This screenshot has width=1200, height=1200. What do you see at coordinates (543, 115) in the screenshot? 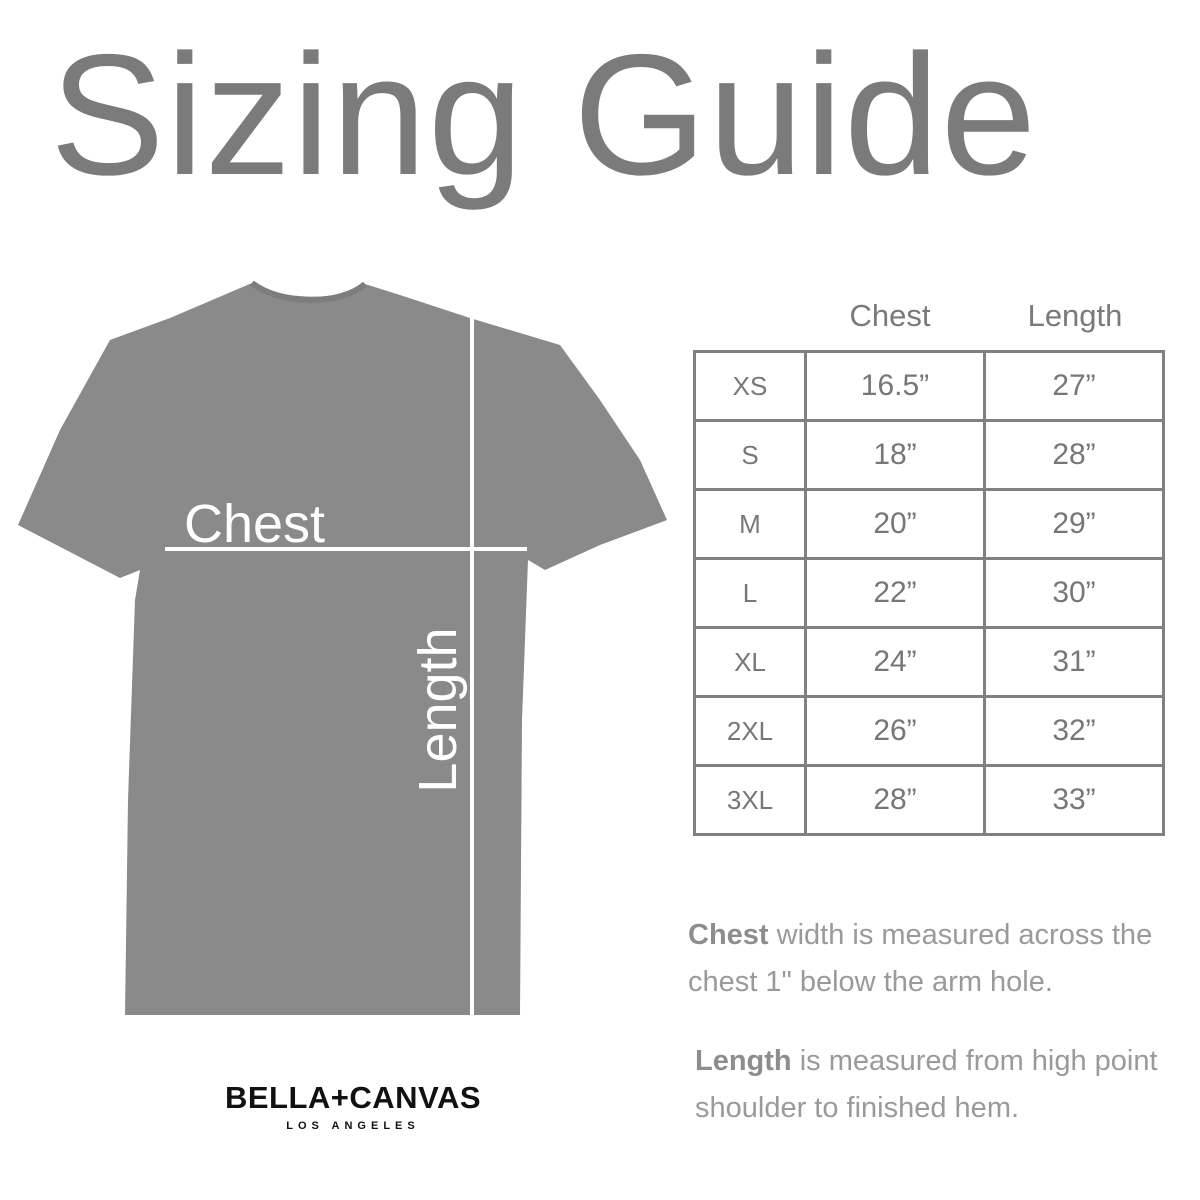
I see `page-title: Sizing Guide` at bounding box center [543, 115].